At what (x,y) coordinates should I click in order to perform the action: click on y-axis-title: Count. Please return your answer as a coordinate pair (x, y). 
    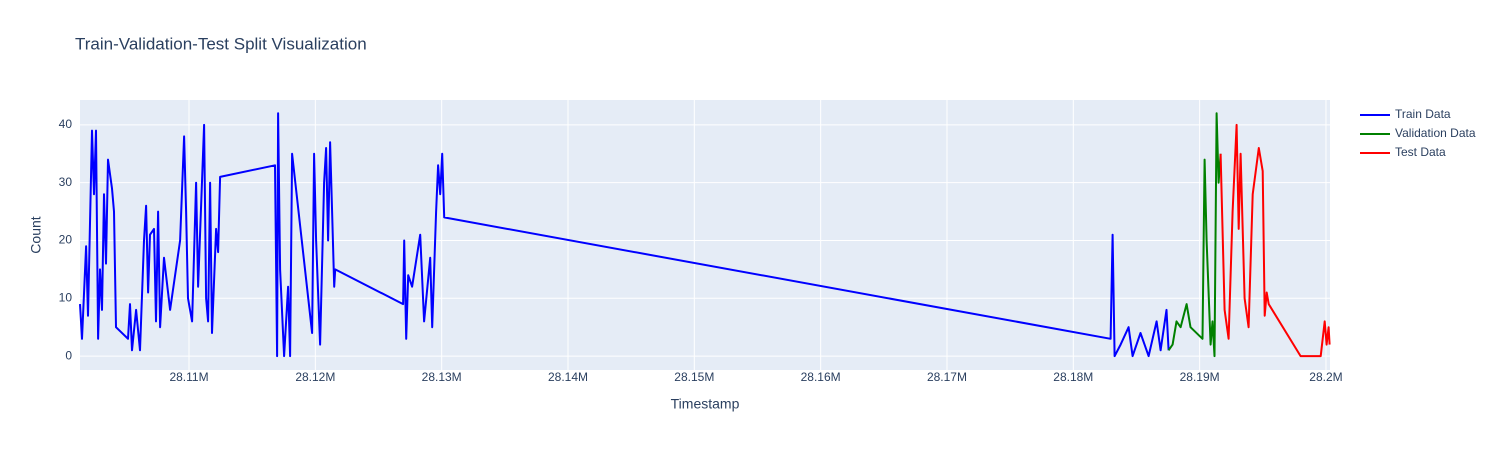
    Looking at the image, I should click on (36, 234).